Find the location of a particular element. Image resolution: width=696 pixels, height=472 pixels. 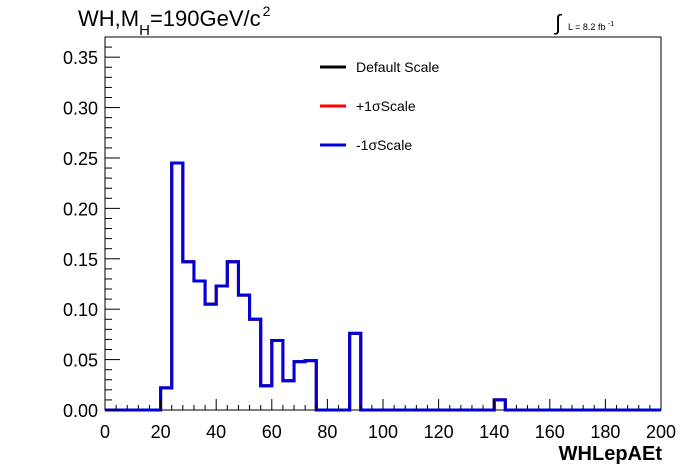

legend-label-1: +1σScale is located at coordinates (386, 106).